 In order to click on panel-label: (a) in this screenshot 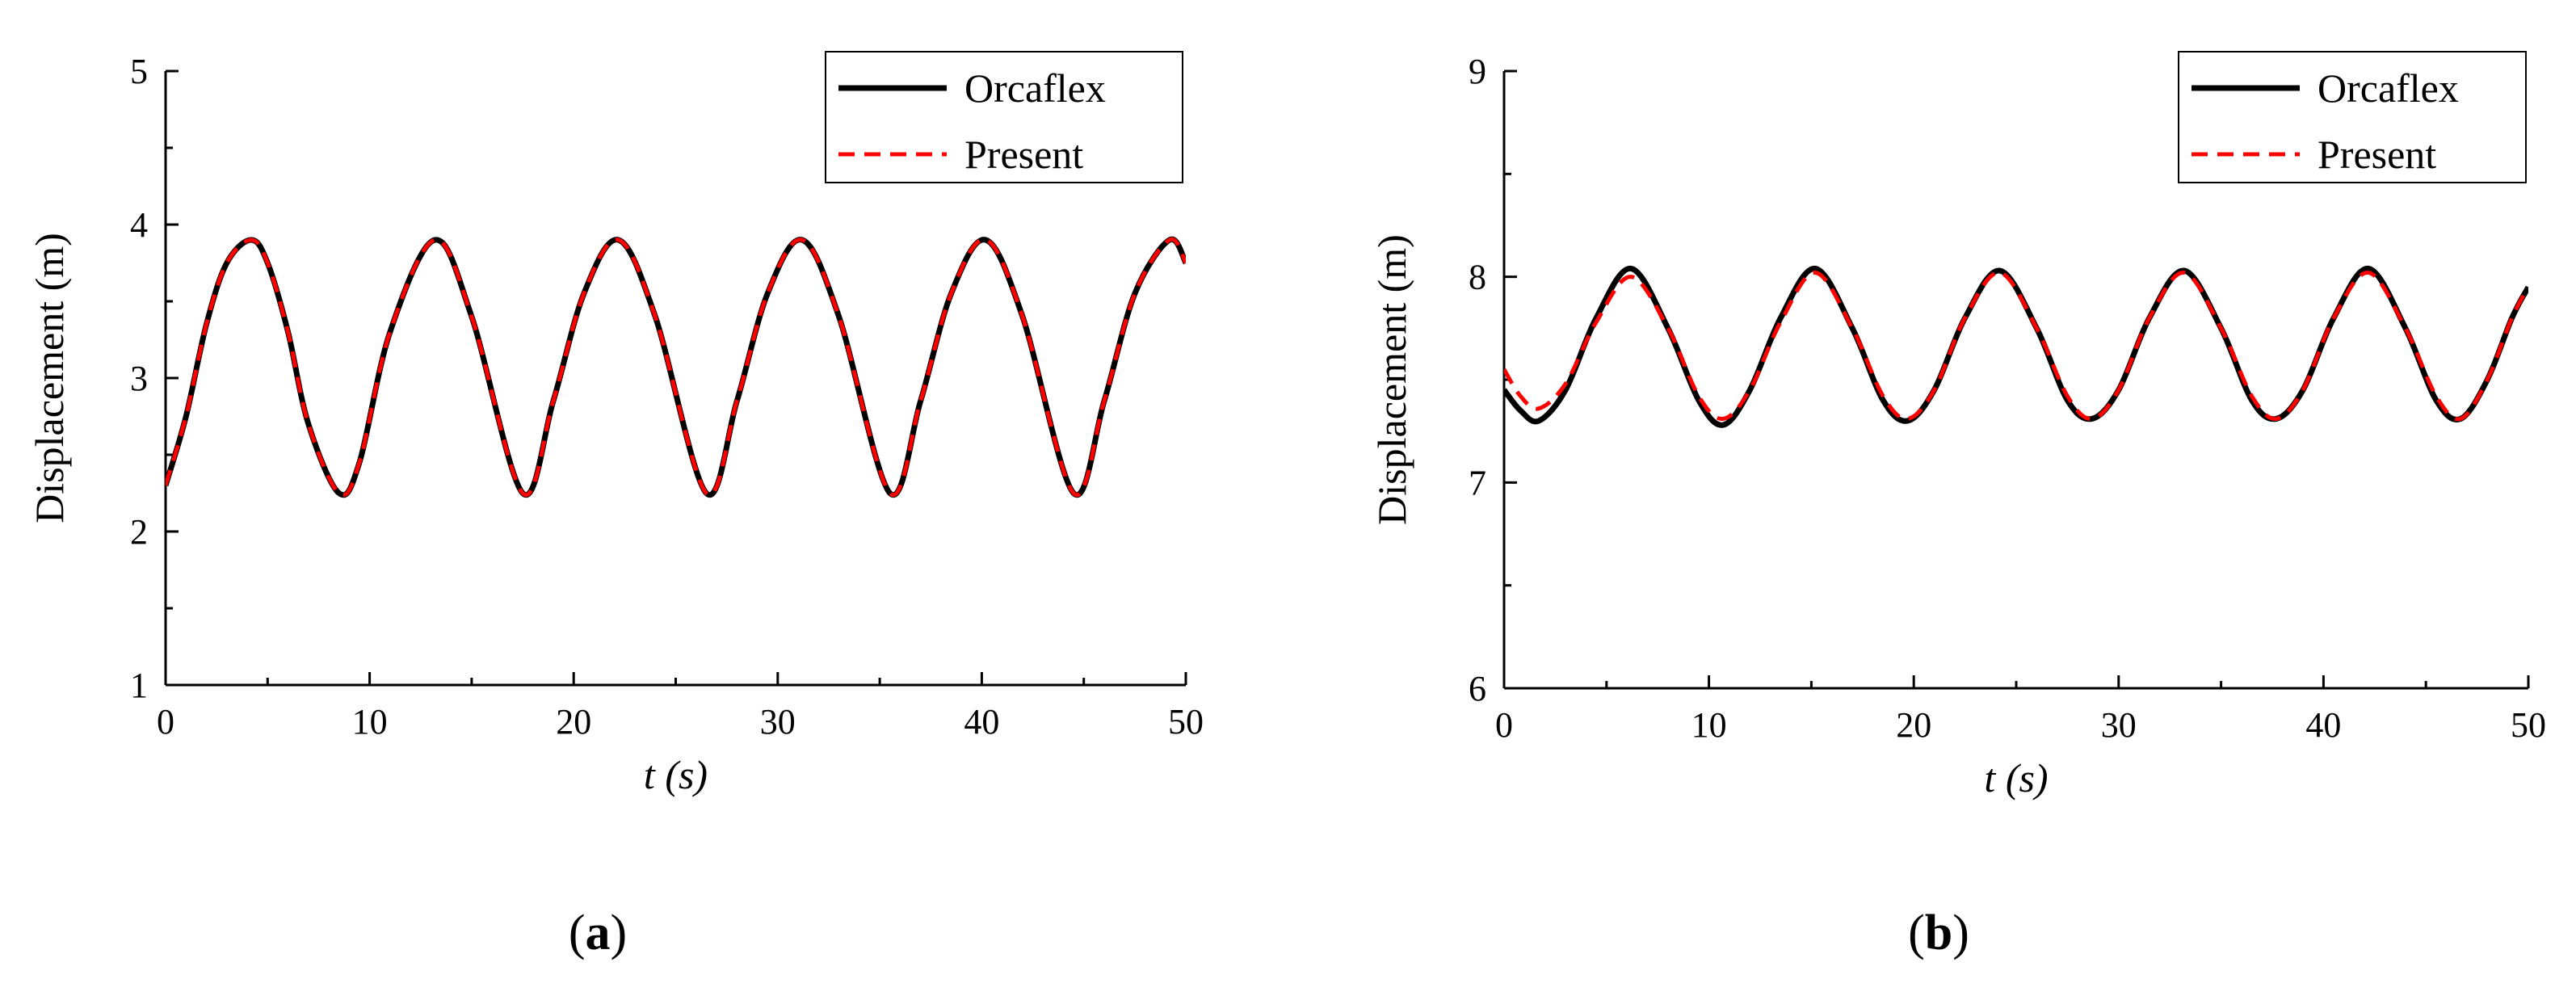, I will do `click(598, 933)`.